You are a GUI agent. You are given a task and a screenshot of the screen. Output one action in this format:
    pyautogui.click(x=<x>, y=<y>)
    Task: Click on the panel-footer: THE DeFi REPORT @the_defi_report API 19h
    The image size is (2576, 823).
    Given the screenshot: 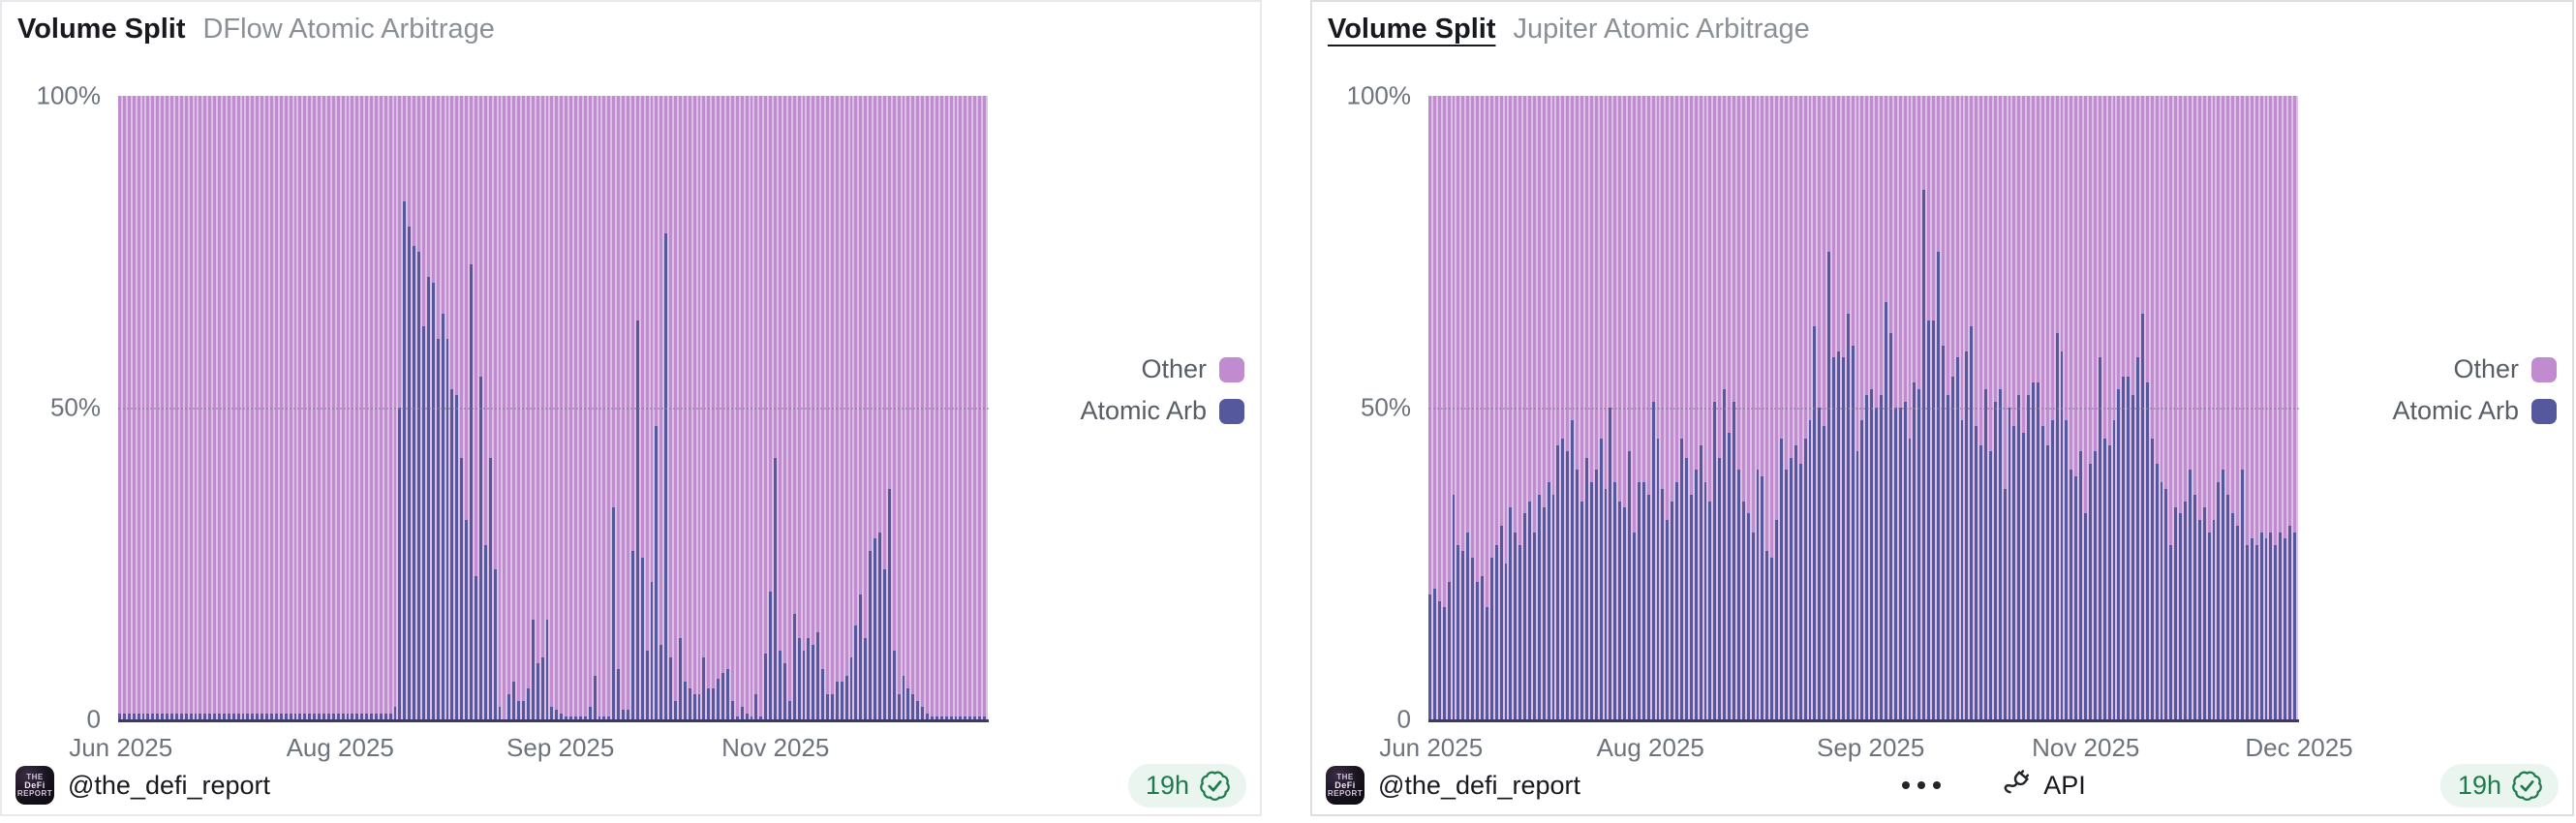 What is the action you would take?
    pyautogui.click(x=1942, y=786)
    